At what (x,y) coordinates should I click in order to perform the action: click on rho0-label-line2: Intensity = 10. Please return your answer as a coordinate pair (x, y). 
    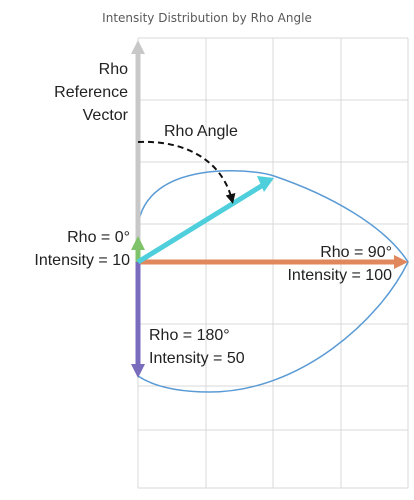
    Looking at the image, I should click on (82, 260).